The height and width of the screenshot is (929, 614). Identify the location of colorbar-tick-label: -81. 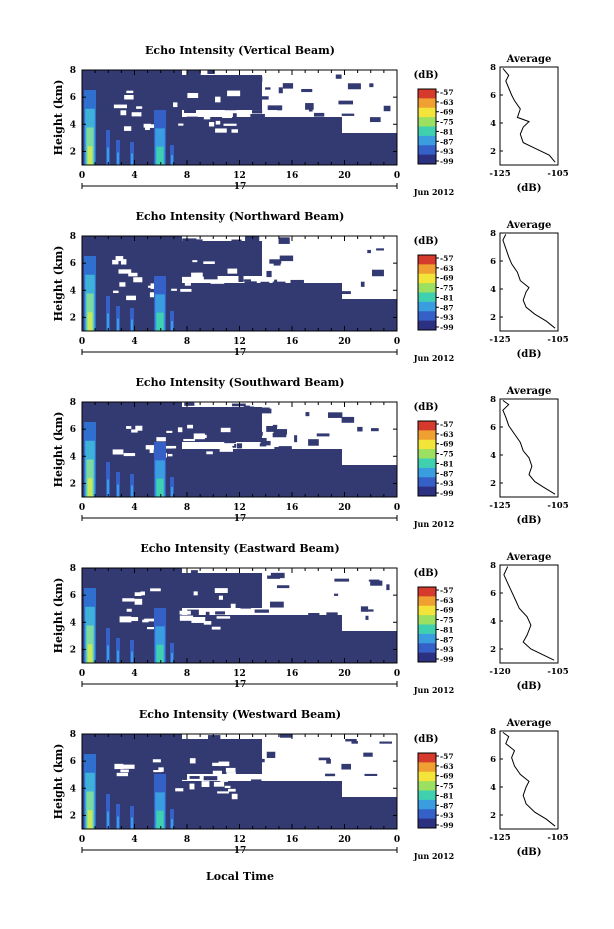
(447, 131).